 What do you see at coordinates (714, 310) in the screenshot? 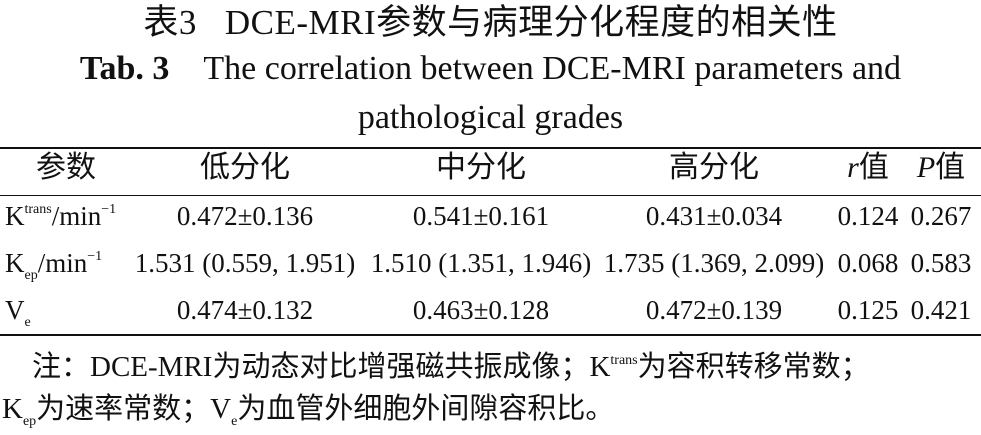
I see `row-ve-high: 0.472±0.139` at bounding box center [714, 310].